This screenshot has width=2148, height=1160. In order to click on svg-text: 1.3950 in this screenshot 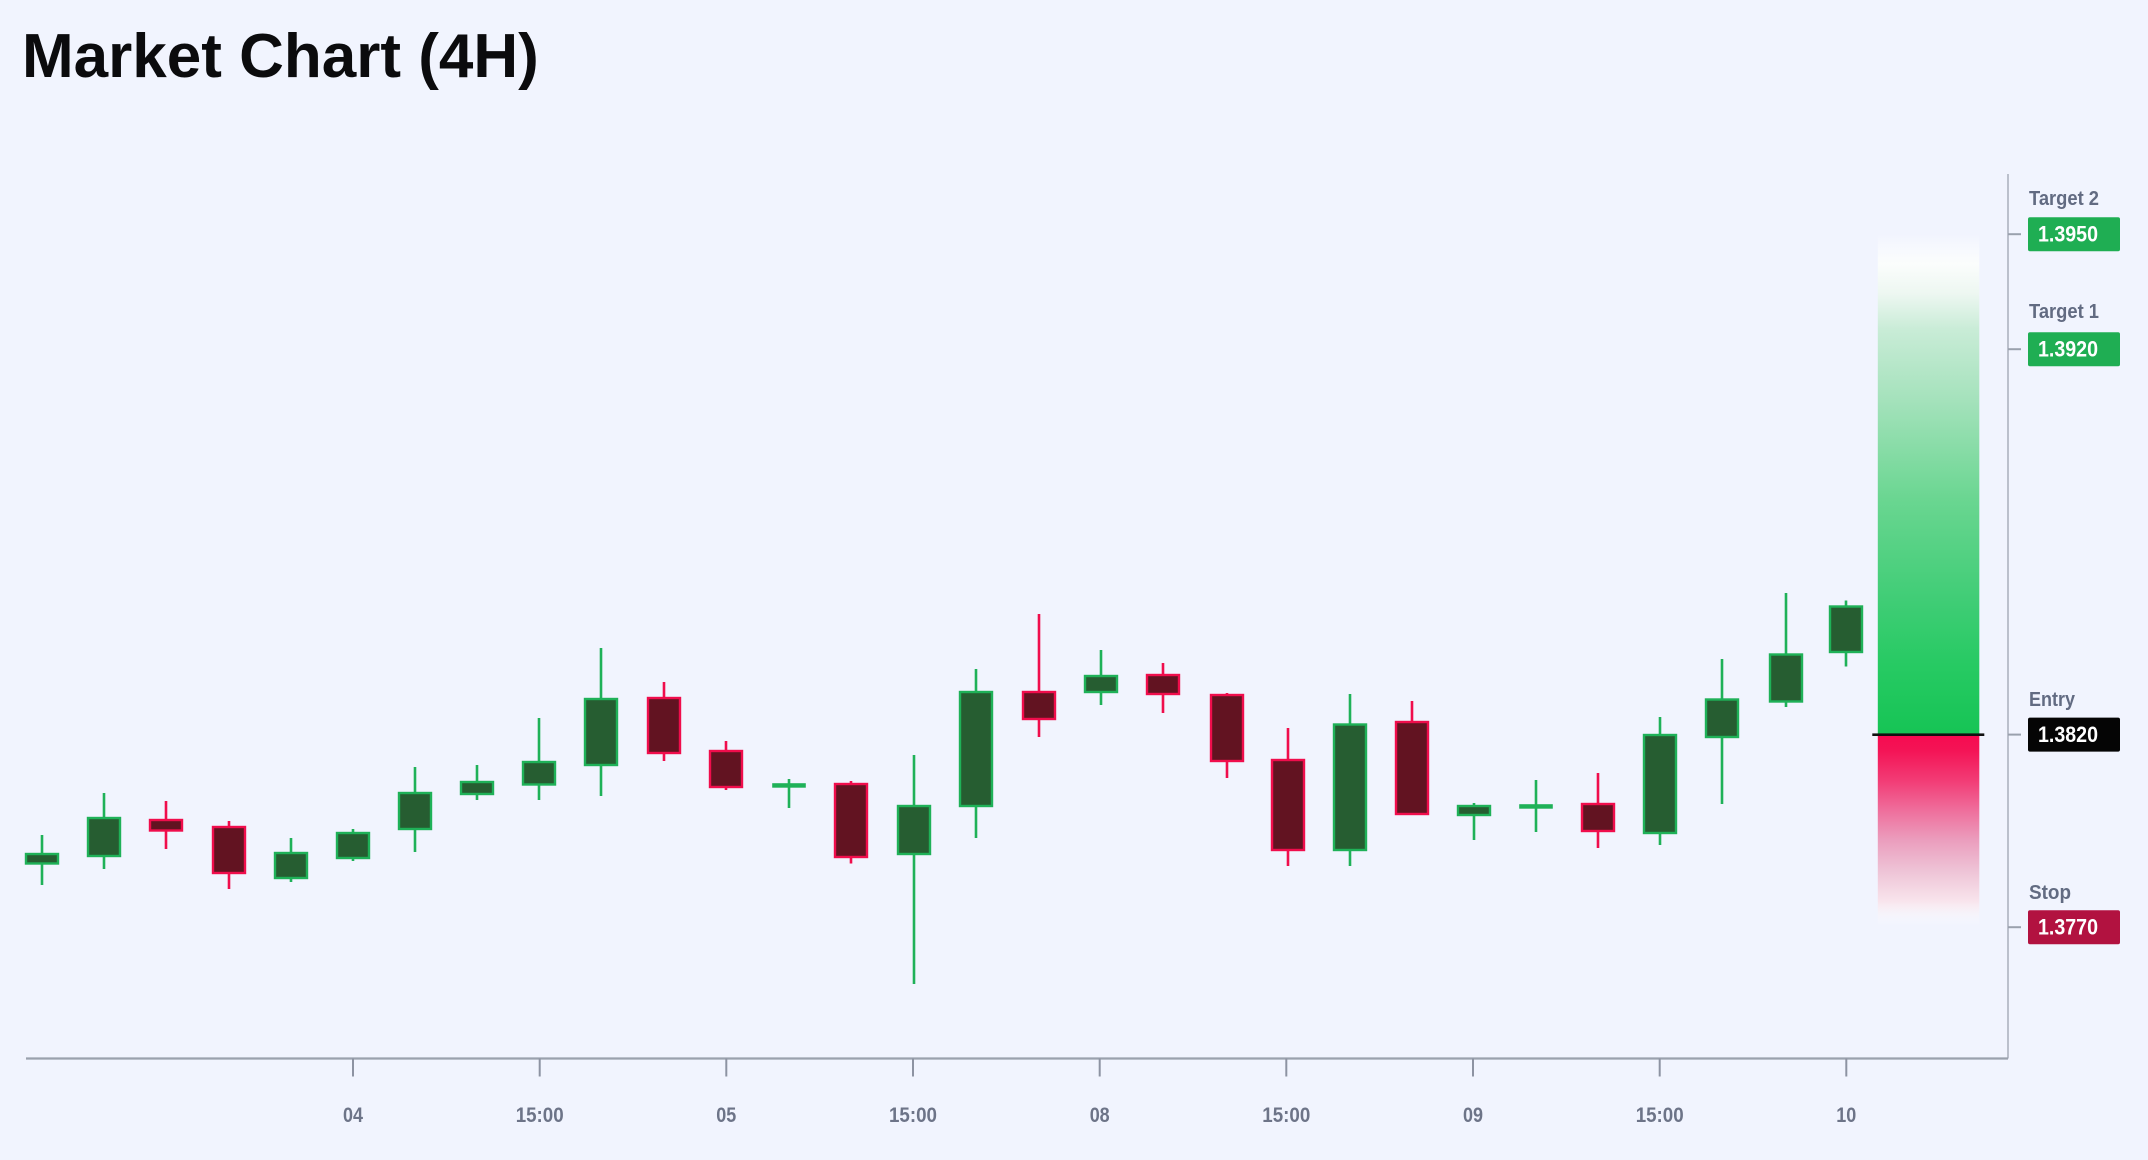, I will do `click(2068, 234)`.